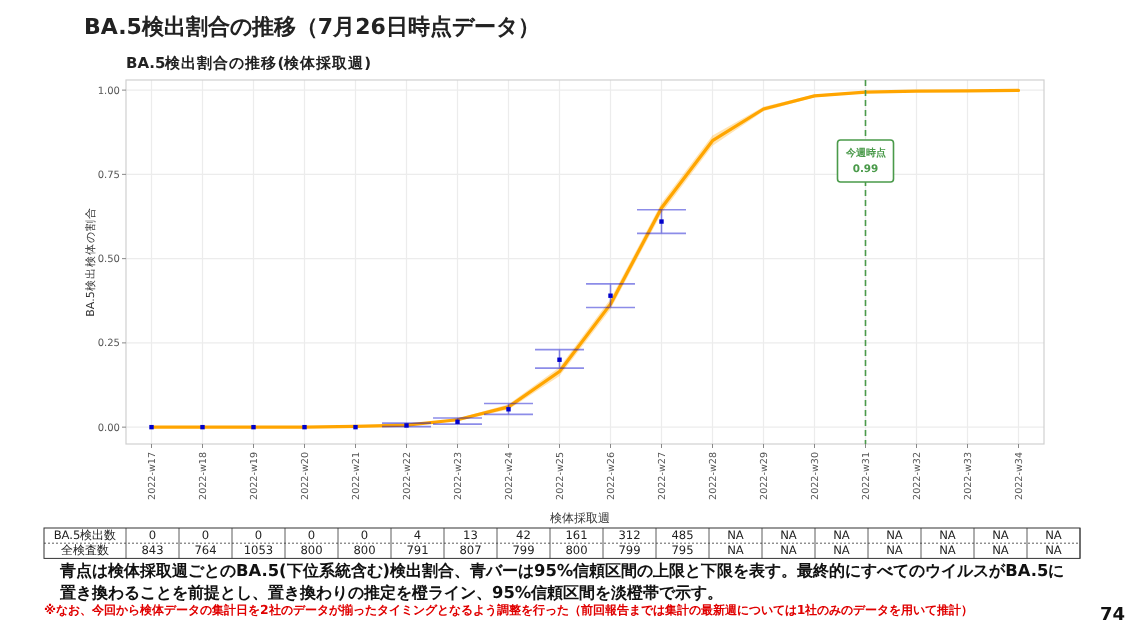 This screenshot has width=1138, height=640. What do you see at coordinates (1113, 616) in the screenshot?
I see `text: 74` at bounding box center [1113, 616].